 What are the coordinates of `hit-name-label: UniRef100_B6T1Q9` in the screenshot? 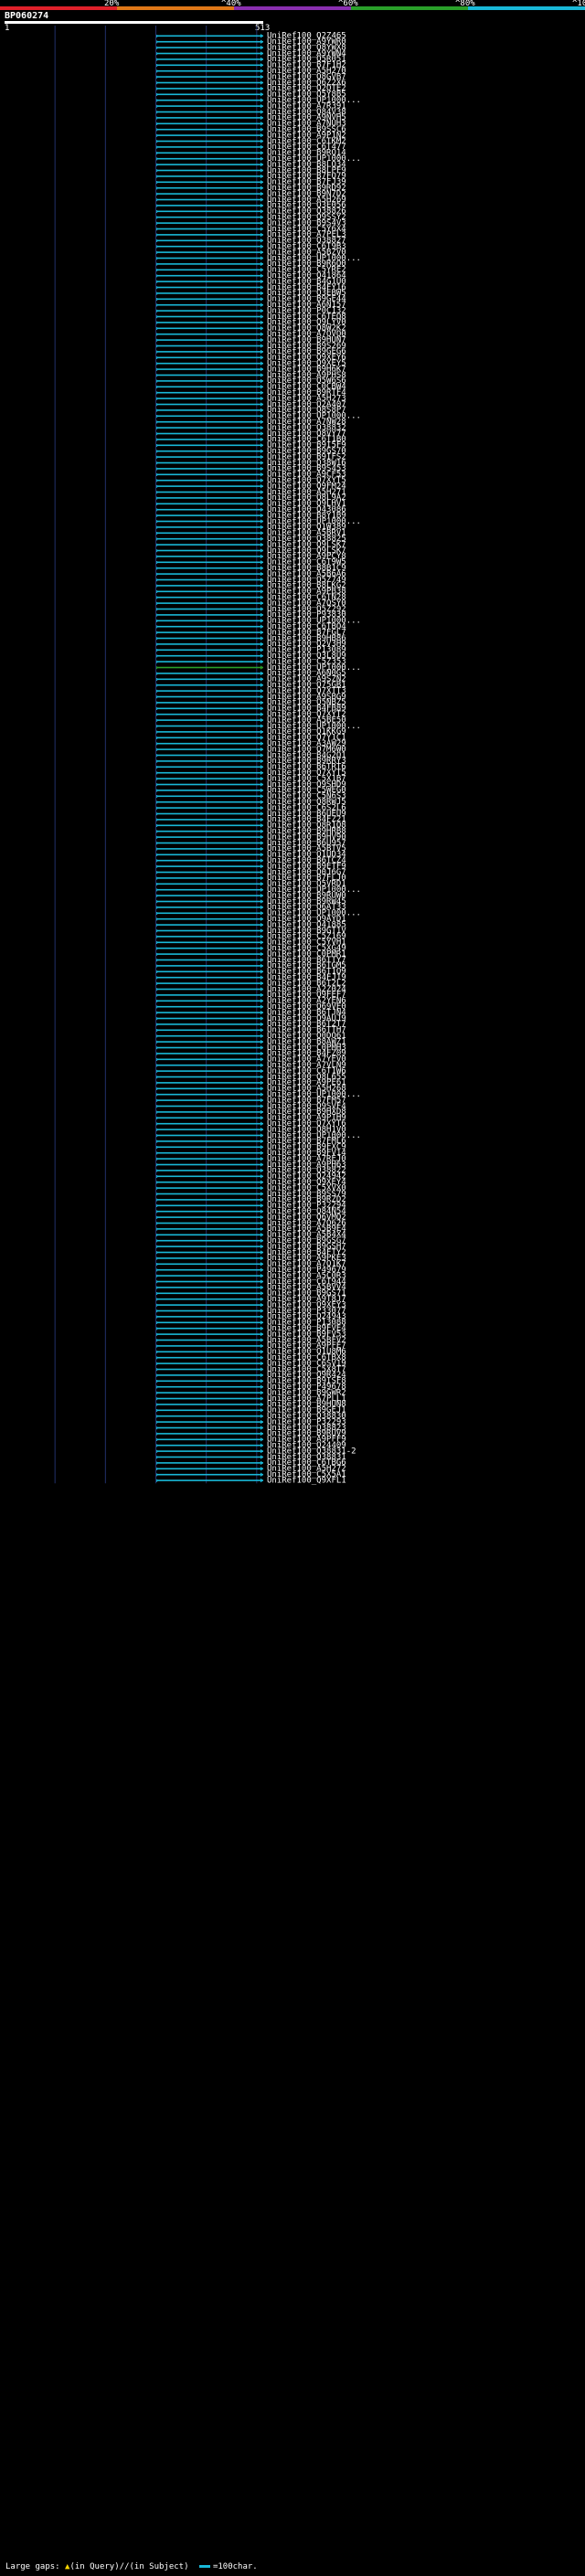 It's located at (307, 972).